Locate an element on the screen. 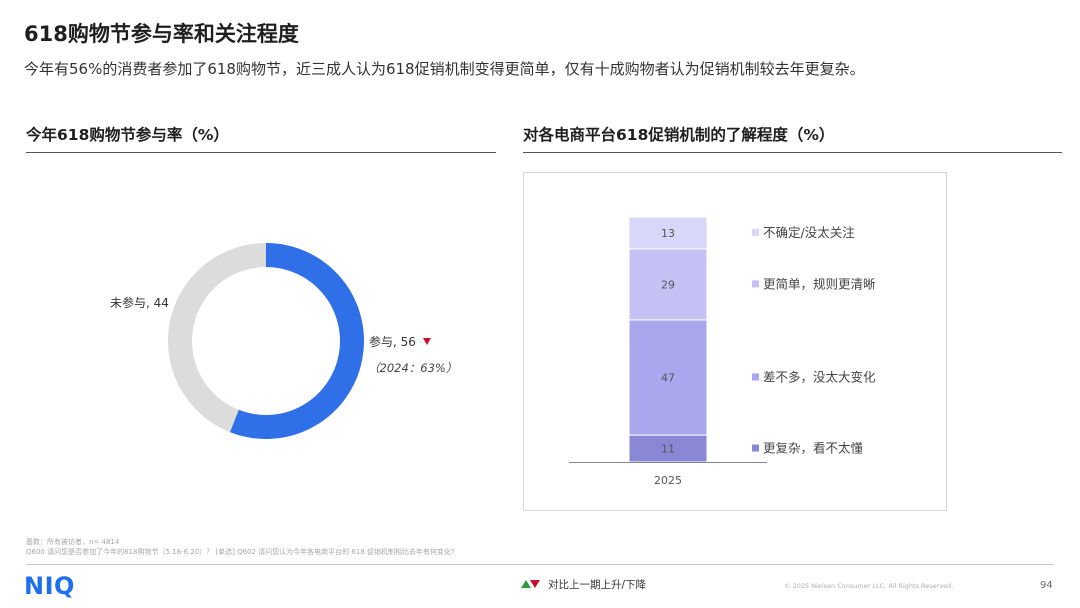 Image resolution: width=1080 pixels, height=608 pixels. bar-value-label-4: 13 is located at coordinates (668, 233).